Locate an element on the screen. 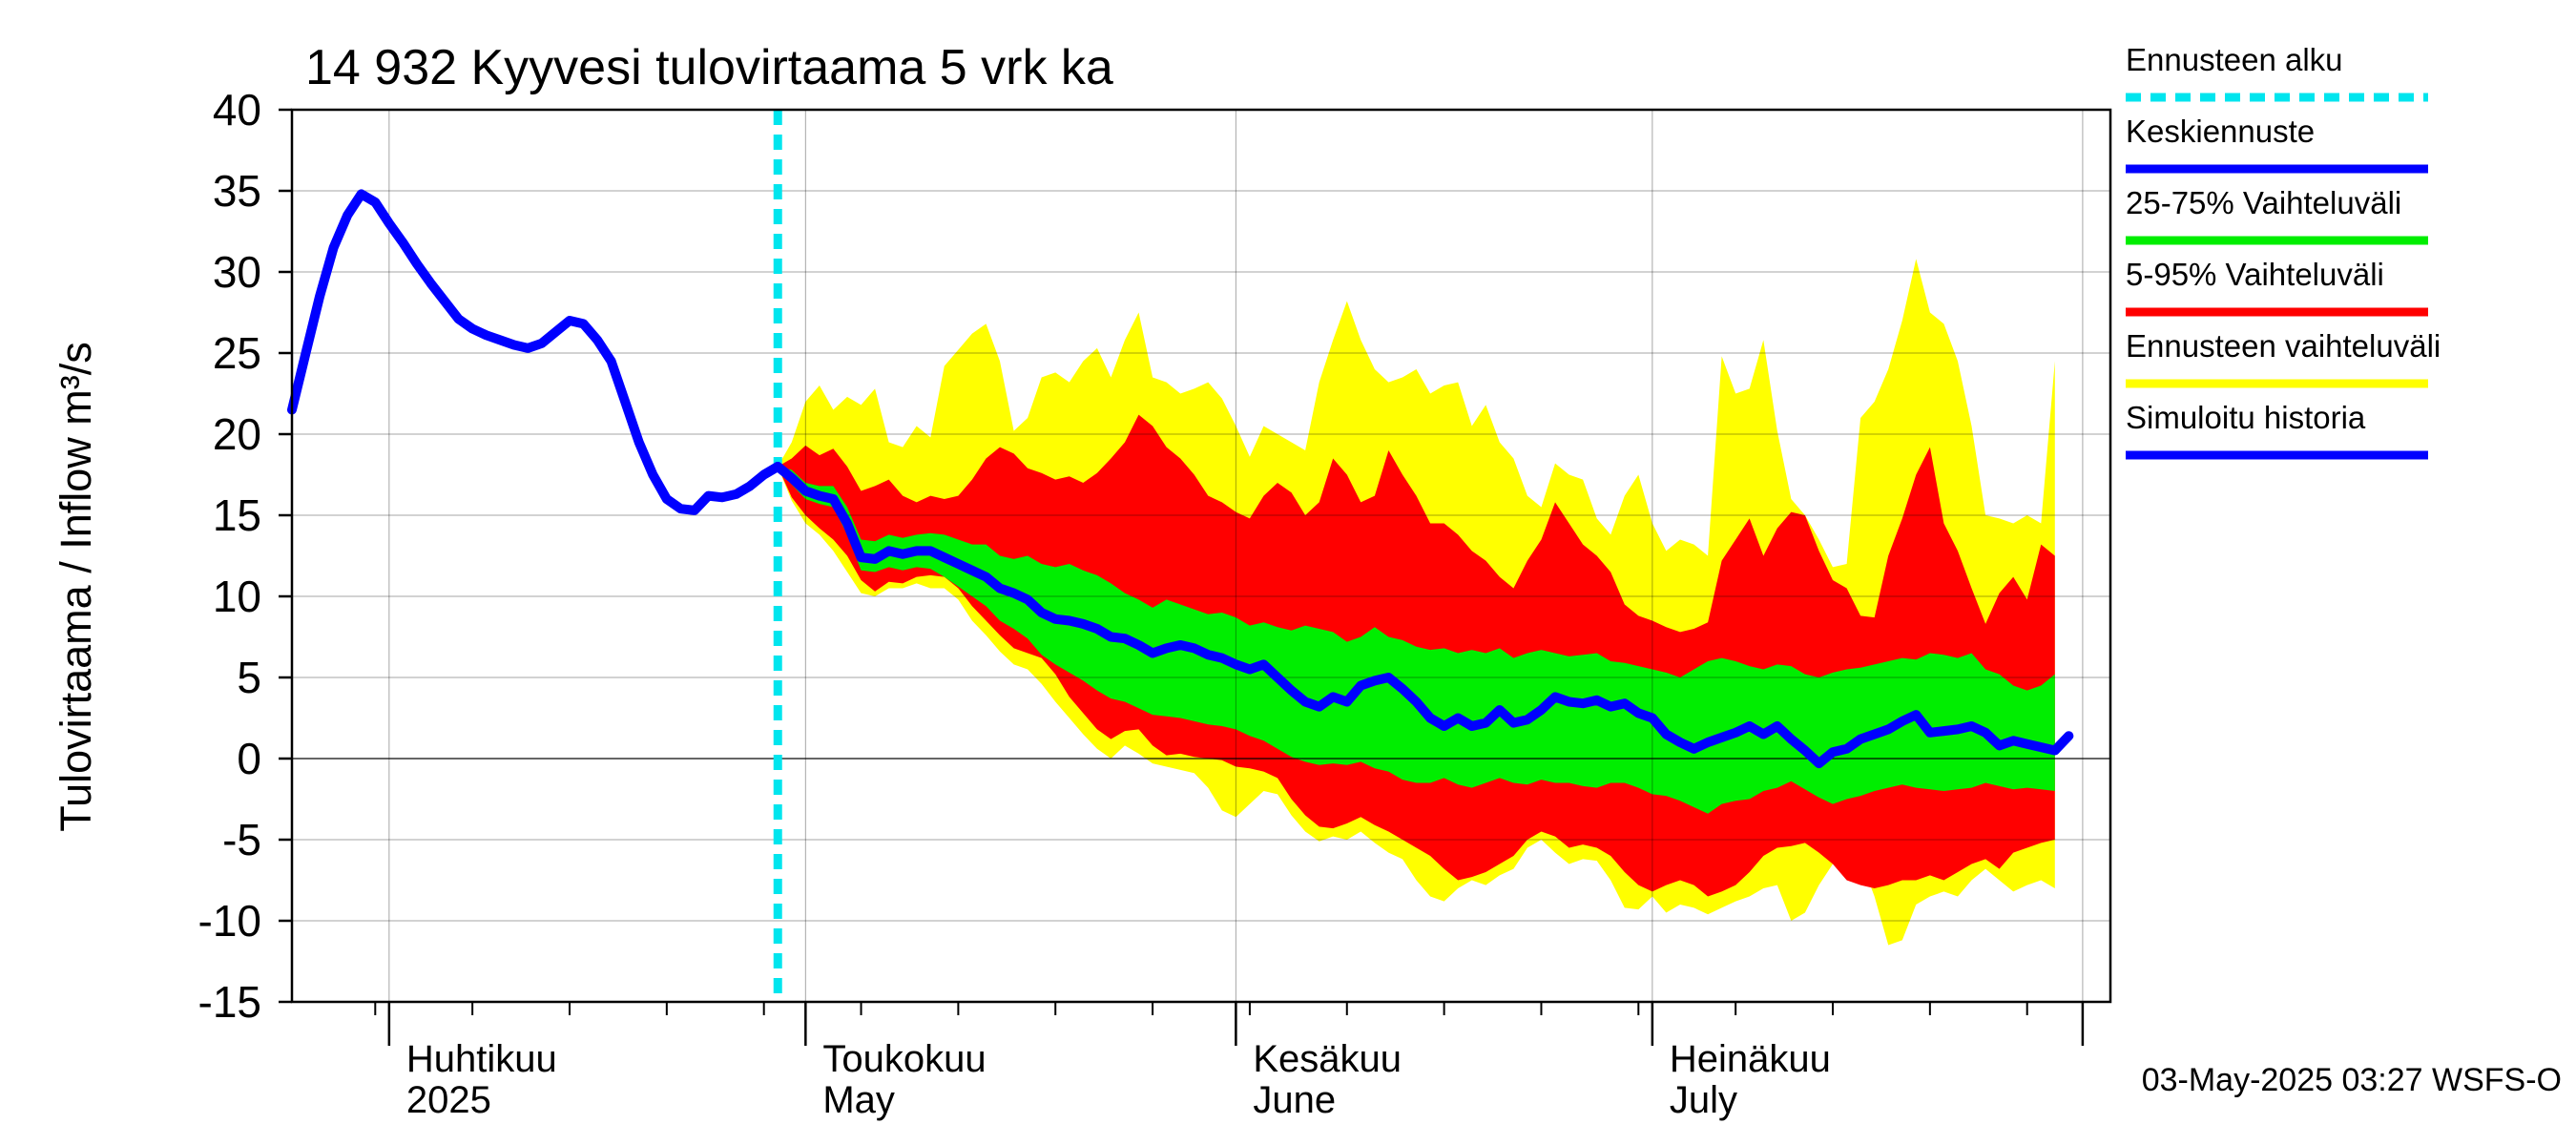 The width and height of the screenshot is (2576, 1145). y-tick-label: 15 is located at coordinates (237, 515).